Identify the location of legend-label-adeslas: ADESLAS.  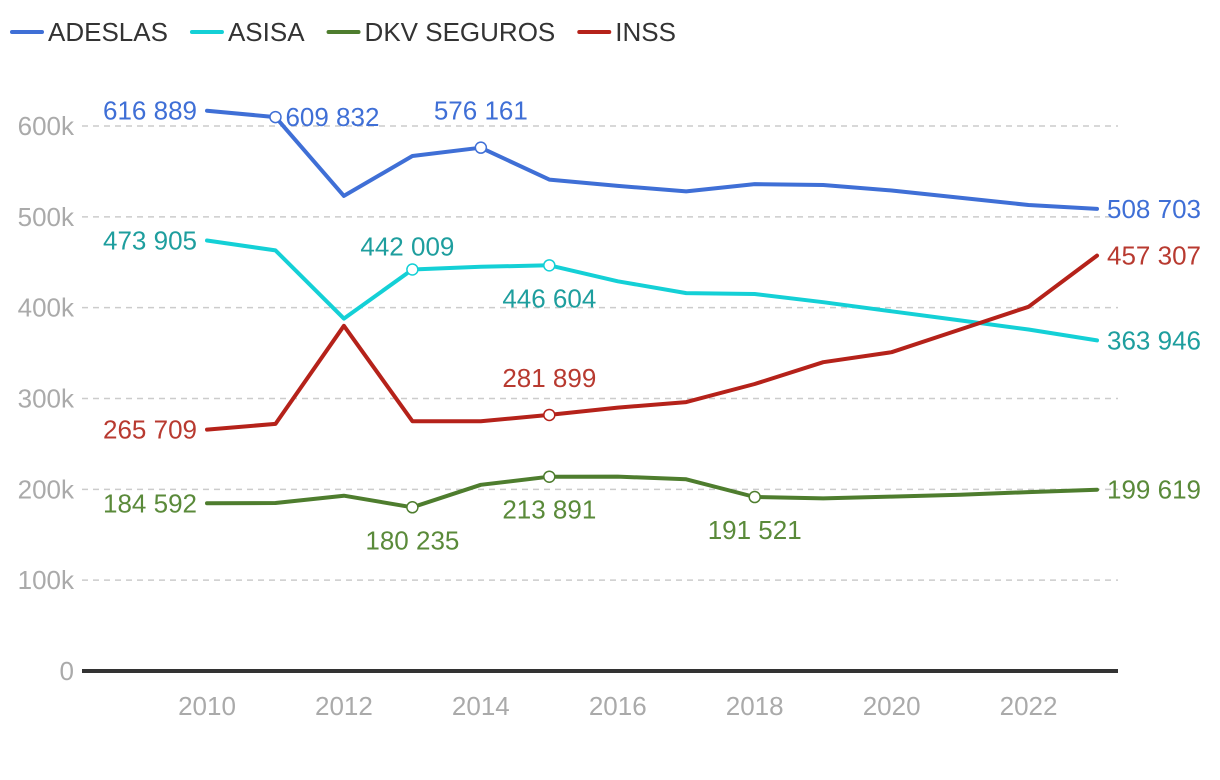
(108, 32).